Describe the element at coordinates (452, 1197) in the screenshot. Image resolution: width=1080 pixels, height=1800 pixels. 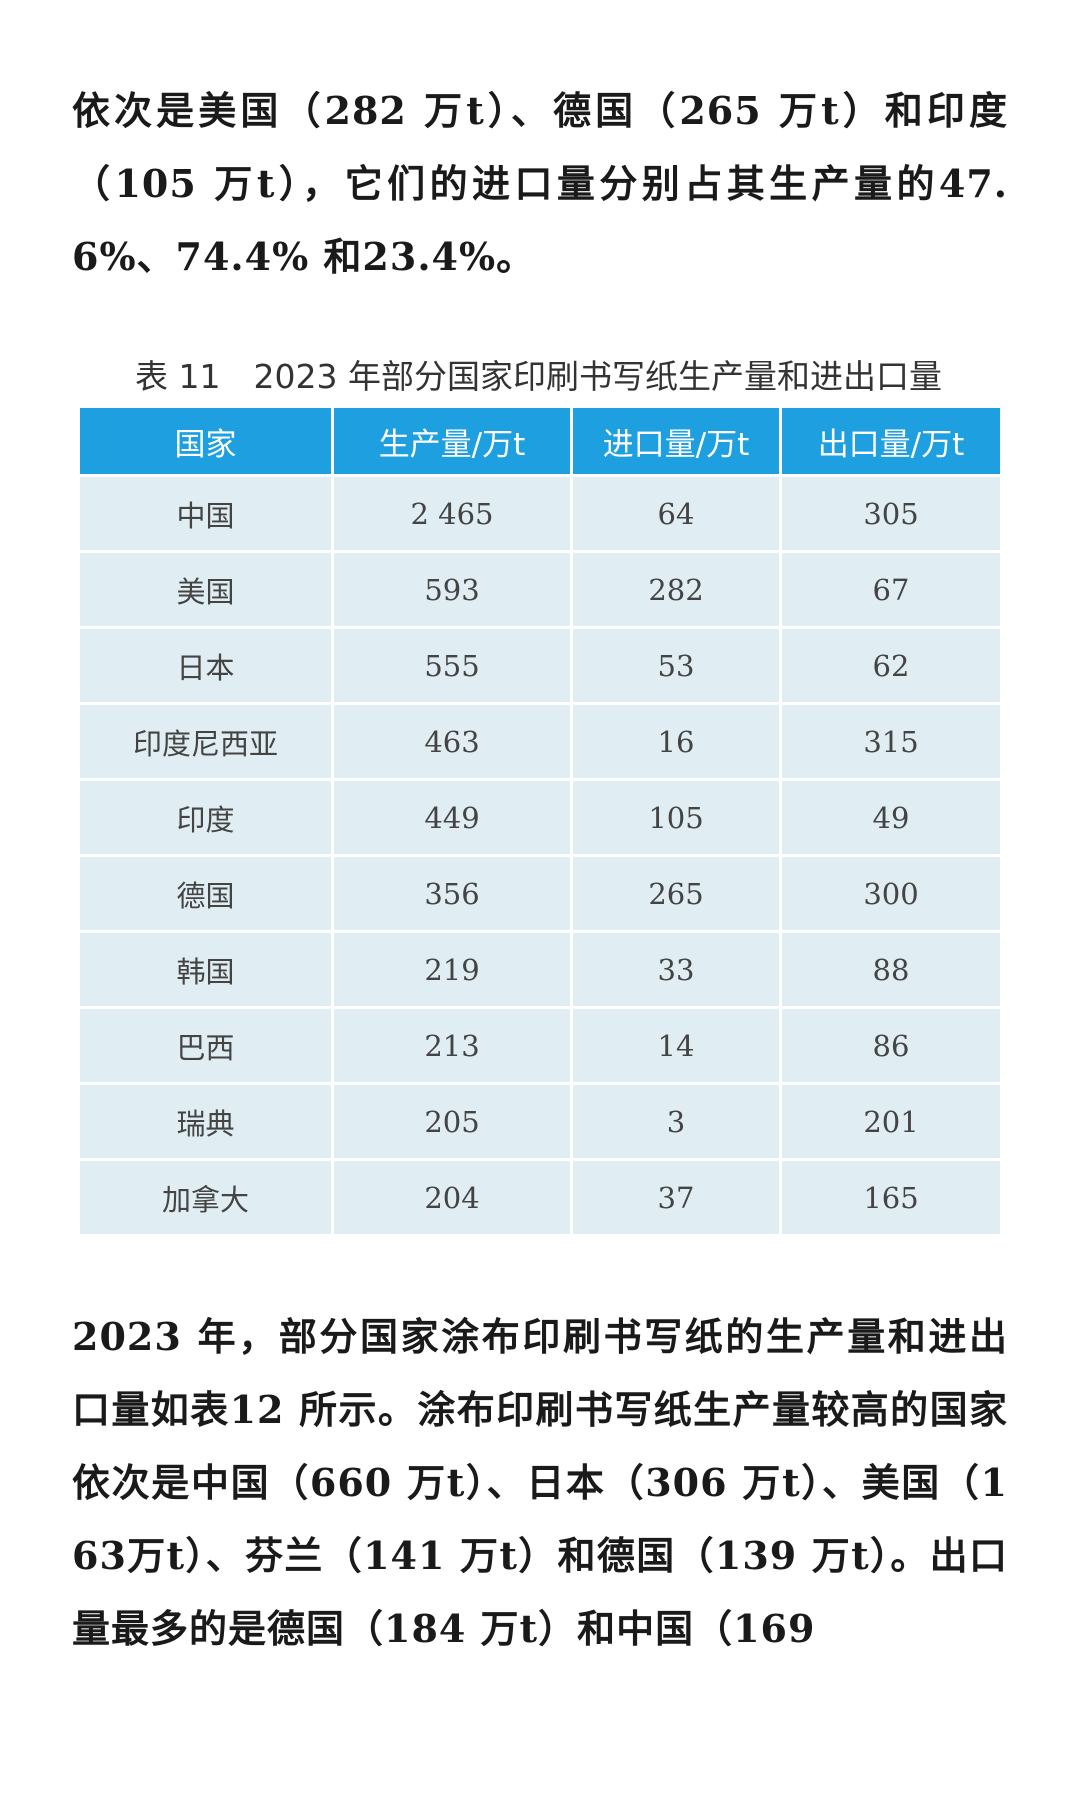
I see `table-cell: 204` at that location.